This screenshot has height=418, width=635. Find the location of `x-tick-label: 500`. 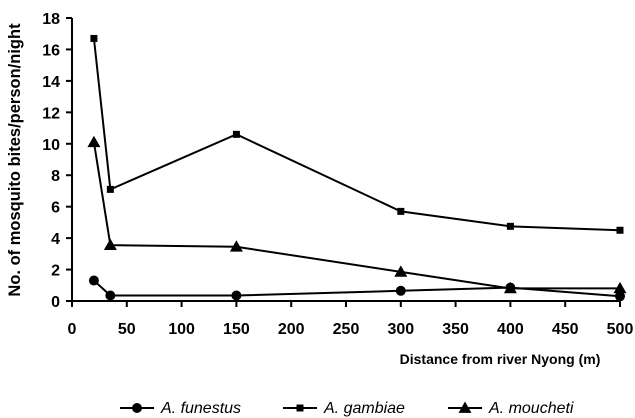

x-tick-label: 500 is located at coordinates (620, 329).